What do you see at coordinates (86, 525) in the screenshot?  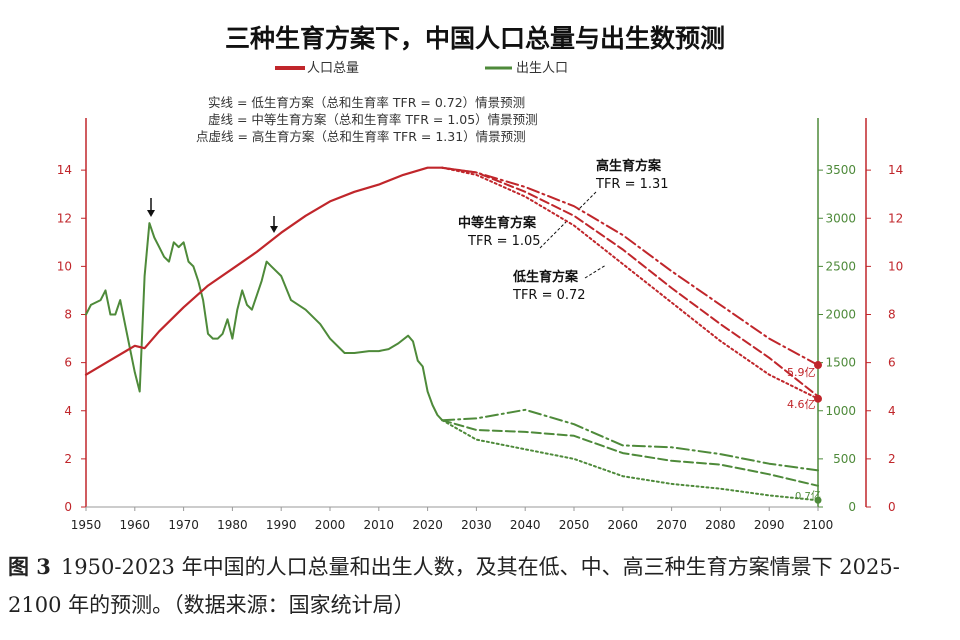 I see `x-tick-label: 1950` at bounding box center [86, 525].